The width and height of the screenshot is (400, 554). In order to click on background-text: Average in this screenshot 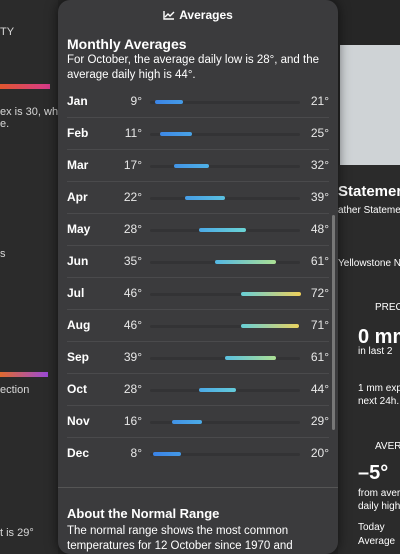, I will do `click(377, 541)`.